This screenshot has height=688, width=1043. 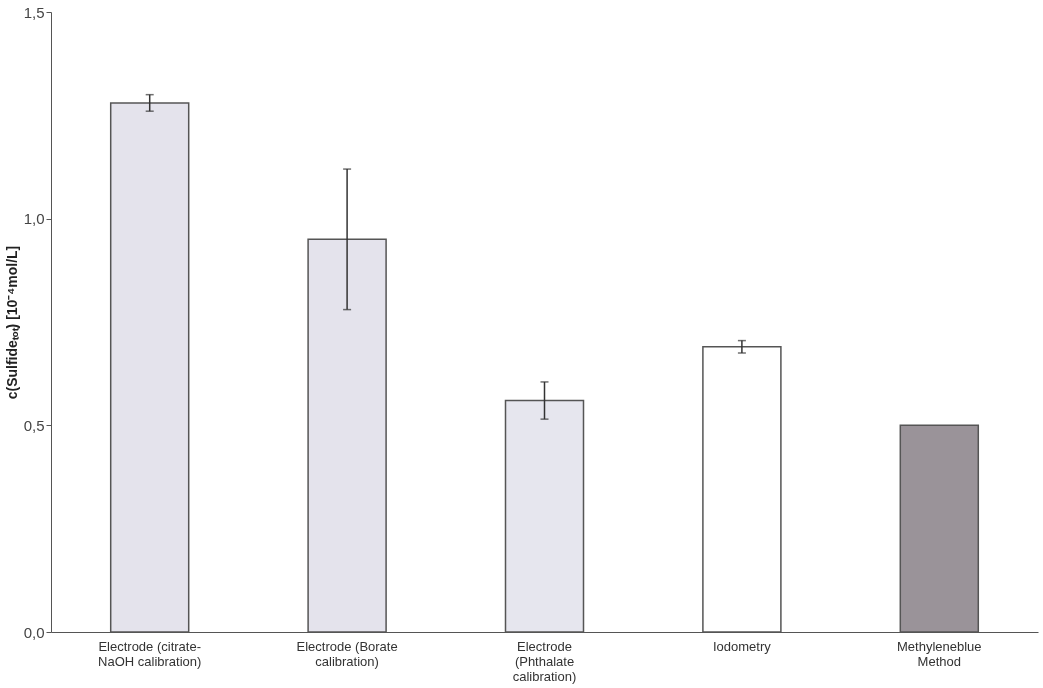 I want to click on x-tick-label: Electrode (citrate-NaOH calibration), so click(x=150, y=653).